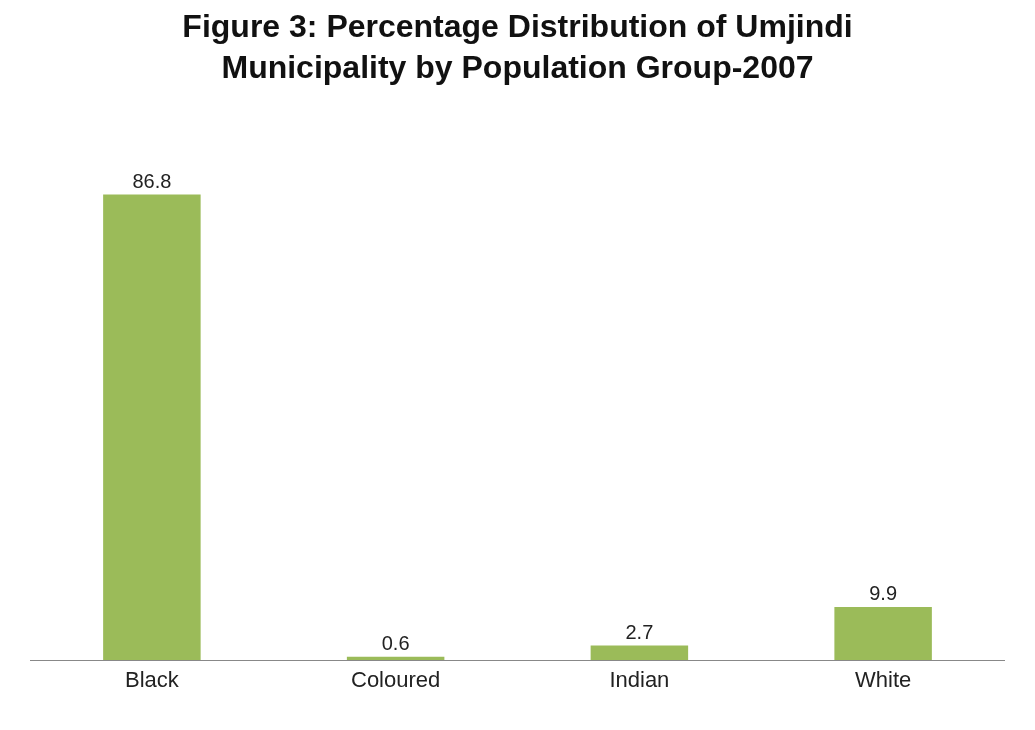 The image size is (1035, 730). Describe the element at coordinates (152, 680) in the screenshot. I see `x-tick-label: Black` at that location.